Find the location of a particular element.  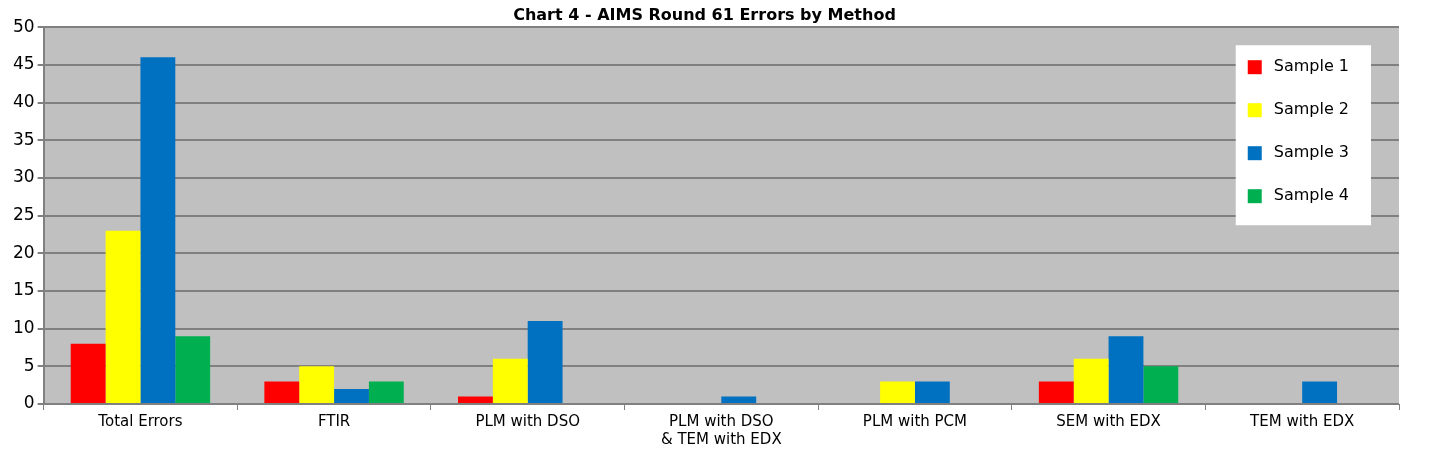

y-tick-label: 35 is located at coordinates (23, 138).